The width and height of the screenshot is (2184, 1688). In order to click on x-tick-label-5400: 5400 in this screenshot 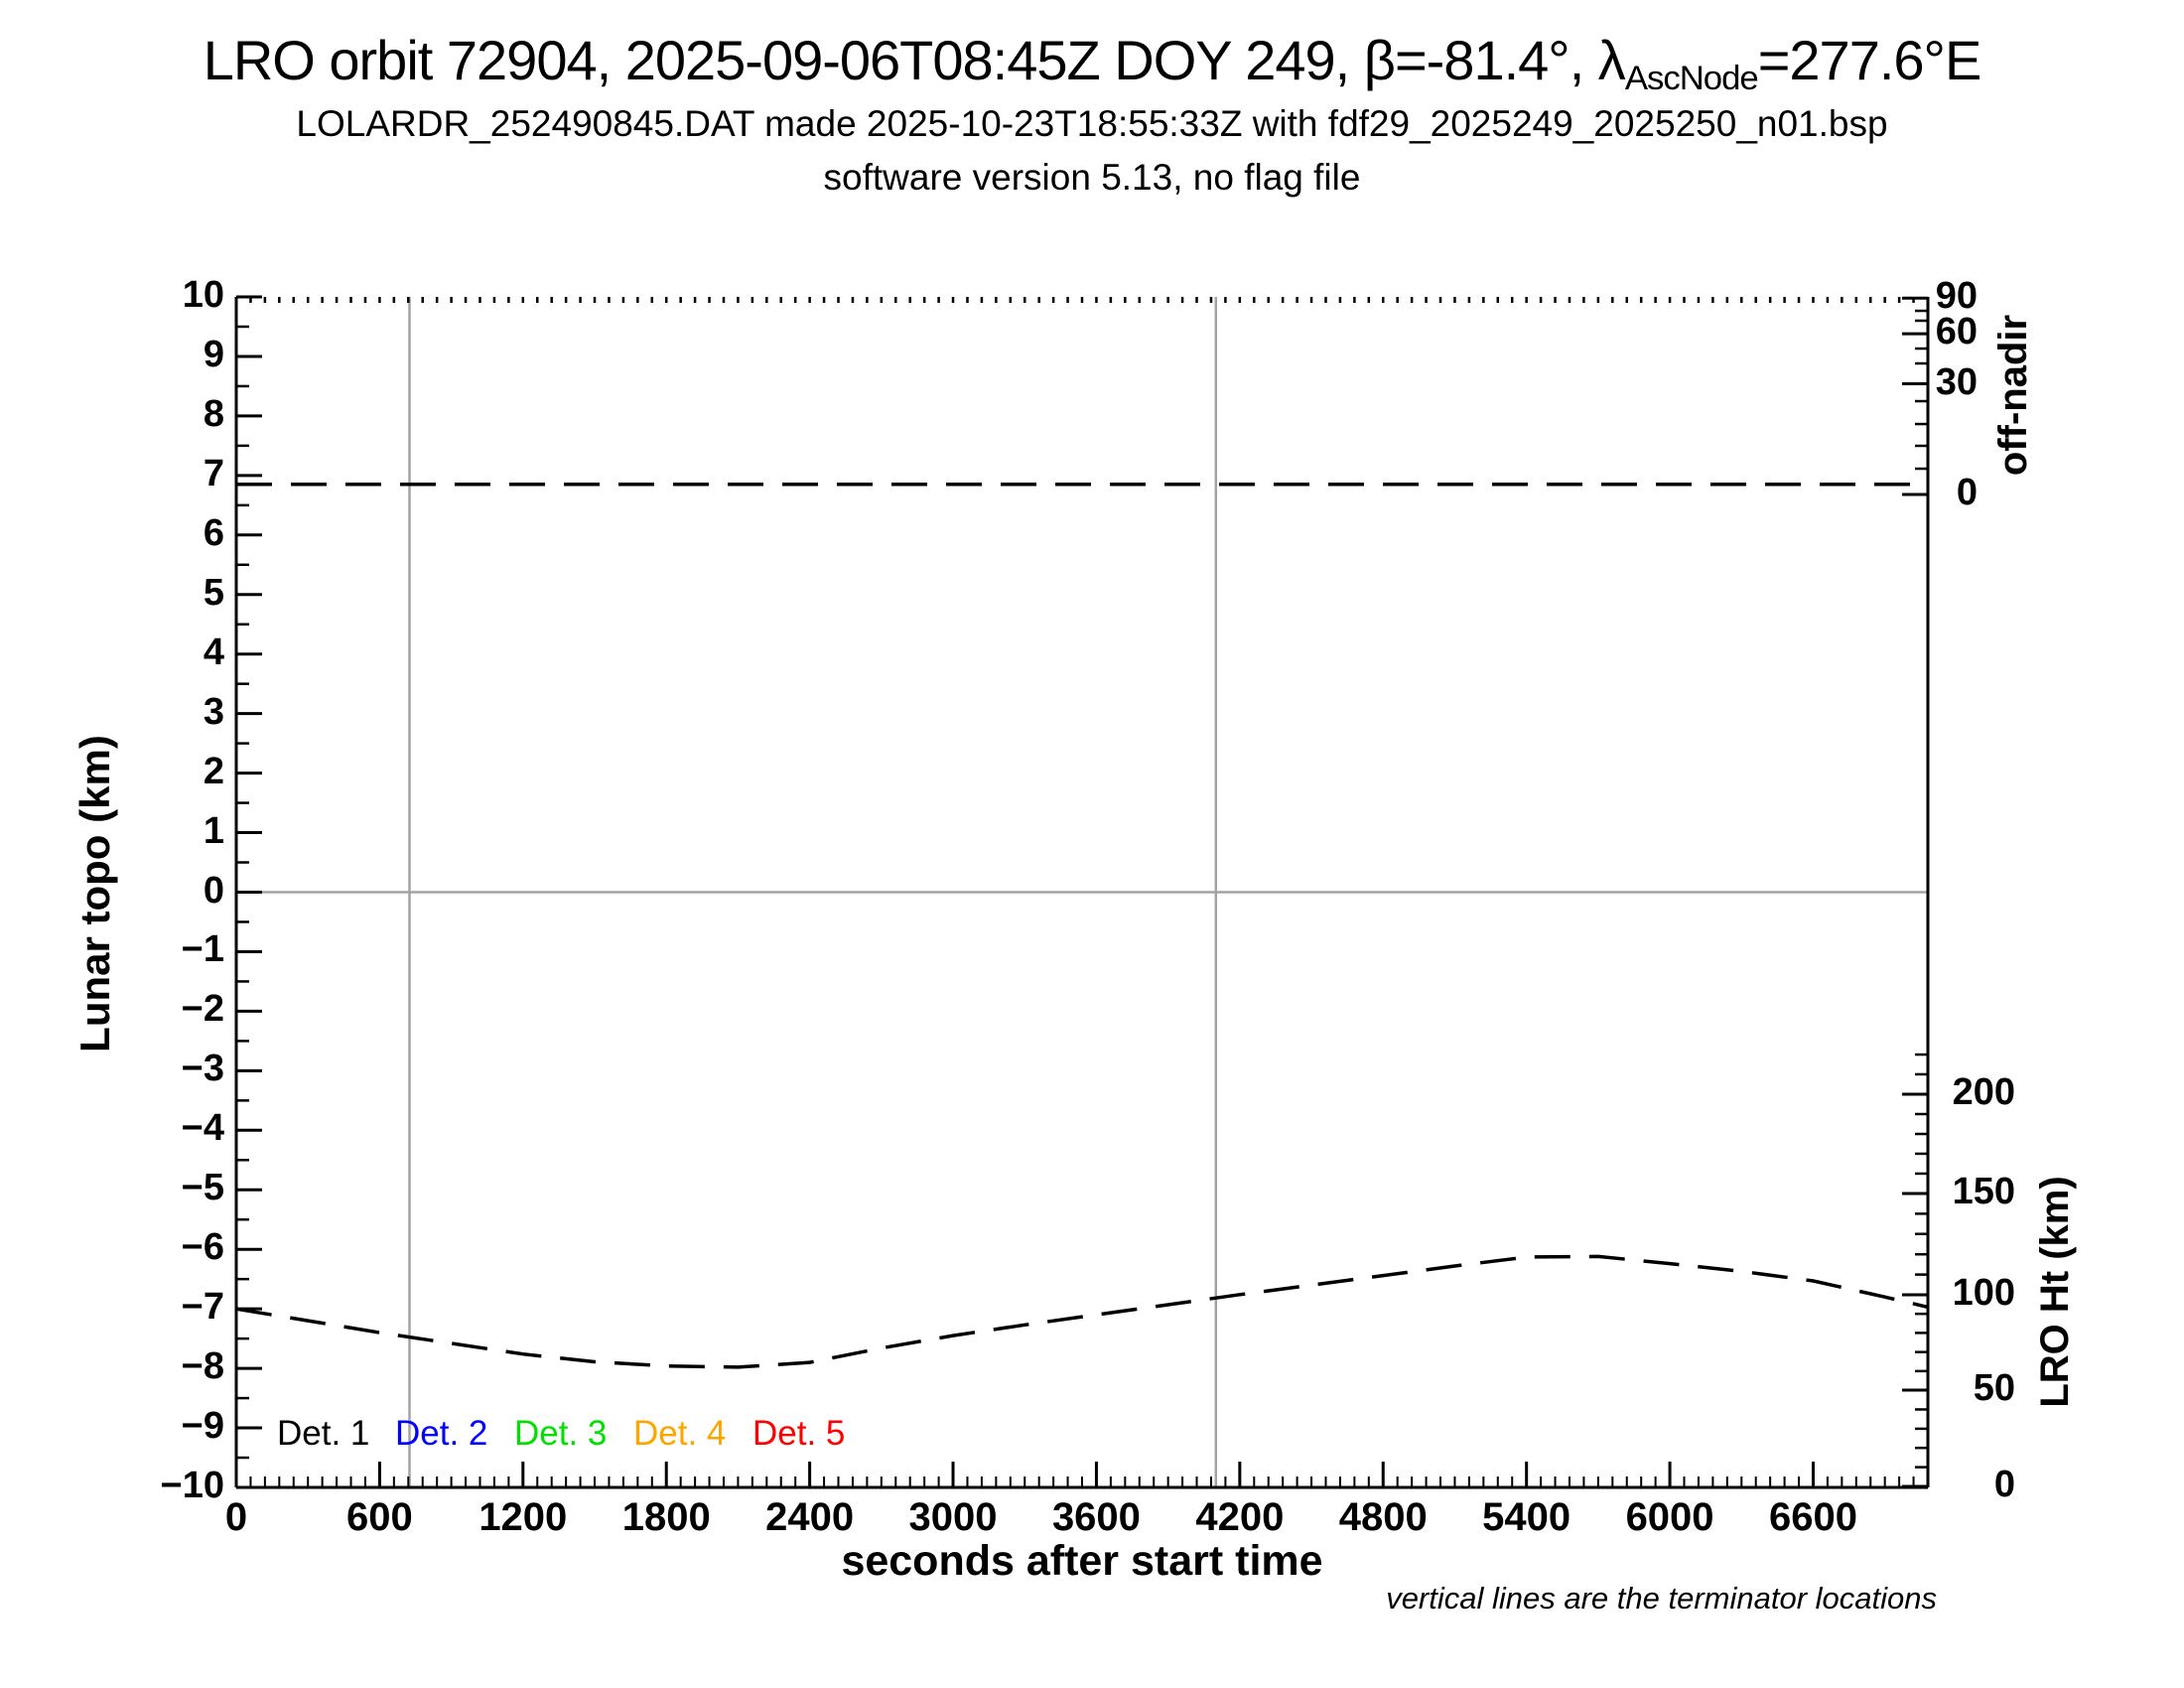, I will do `click(1526, 1517)`.